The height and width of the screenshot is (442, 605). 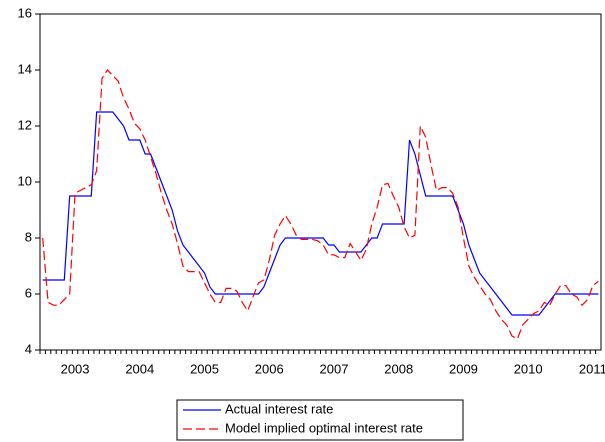 I want to click on x-tick-label: 2005, so click(x=204, y=368).